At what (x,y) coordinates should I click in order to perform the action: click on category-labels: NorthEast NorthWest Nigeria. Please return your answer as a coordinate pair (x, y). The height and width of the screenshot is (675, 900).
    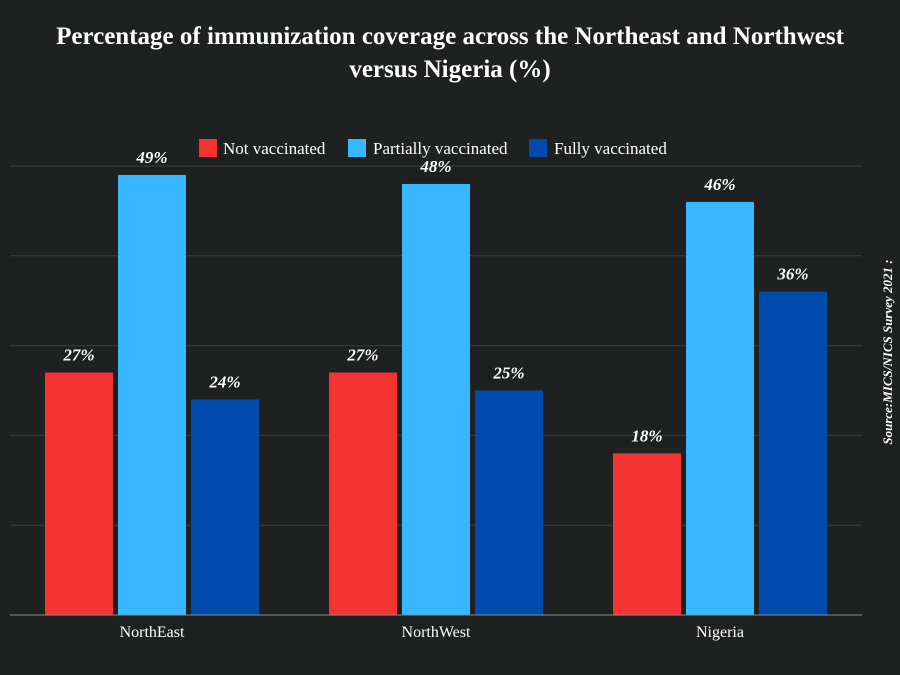
    Looking at the image, I should click on (432, 632).